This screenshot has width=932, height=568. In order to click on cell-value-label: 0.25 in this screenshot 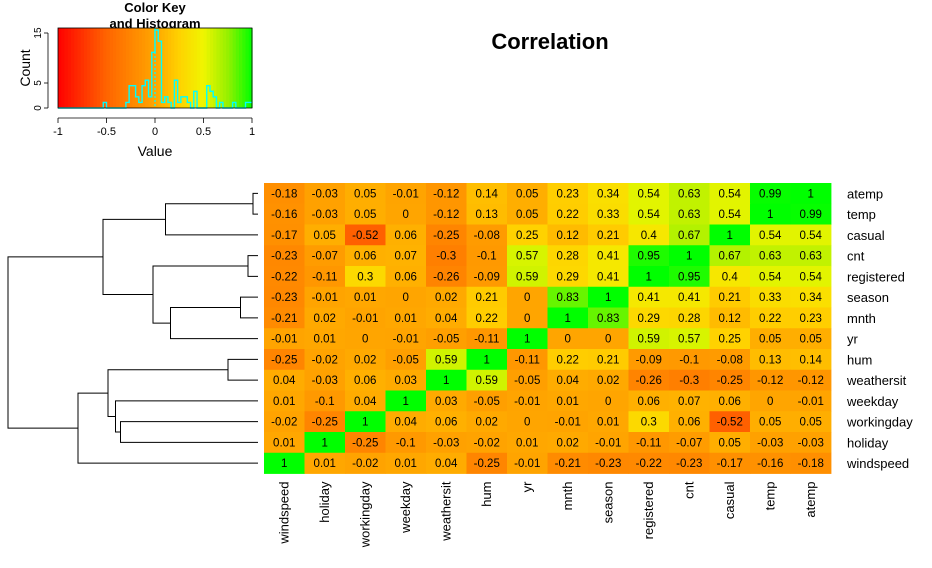, I will do `click(527, 236)`.